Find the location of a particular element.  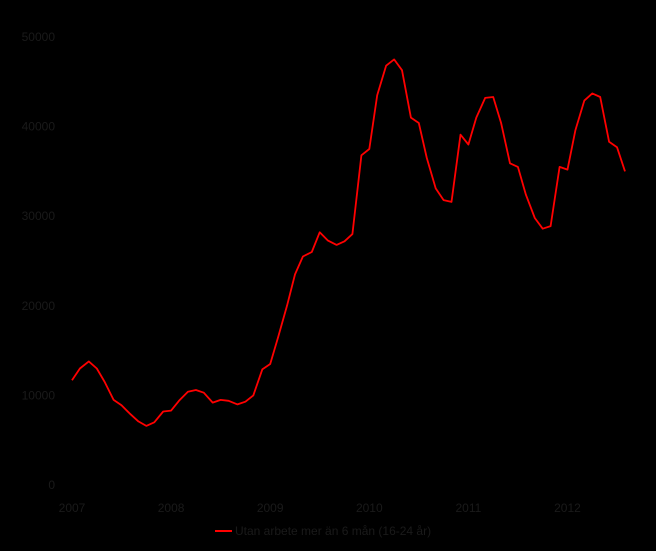

x-tick-label: 2008 is located at coordinates (171, 508).